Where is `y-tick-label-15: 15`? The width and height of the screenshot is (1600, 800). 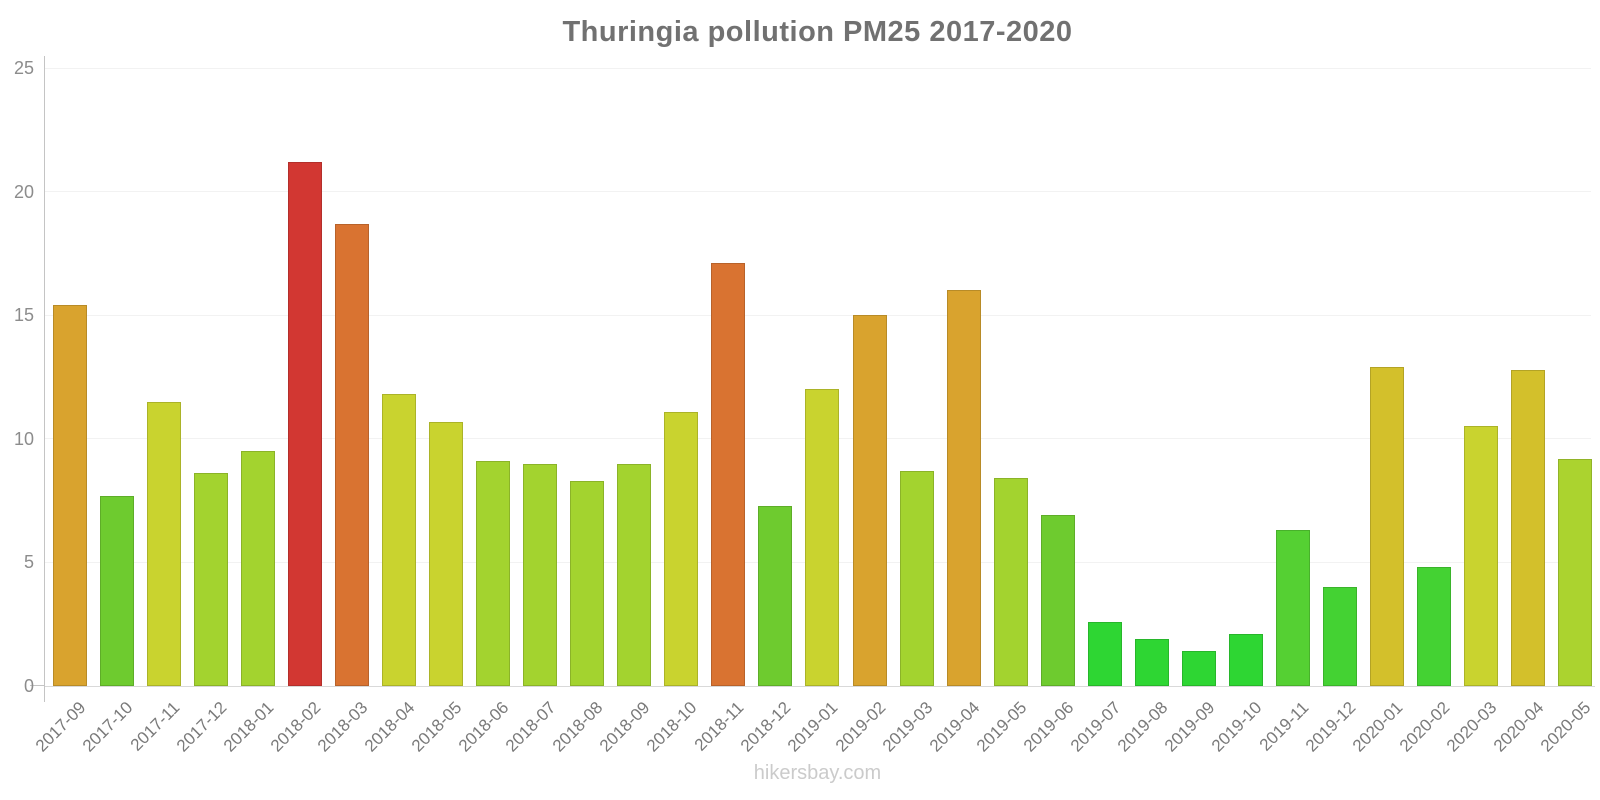
y-tick-label-15: 15 is located at coordinates (23, 315).